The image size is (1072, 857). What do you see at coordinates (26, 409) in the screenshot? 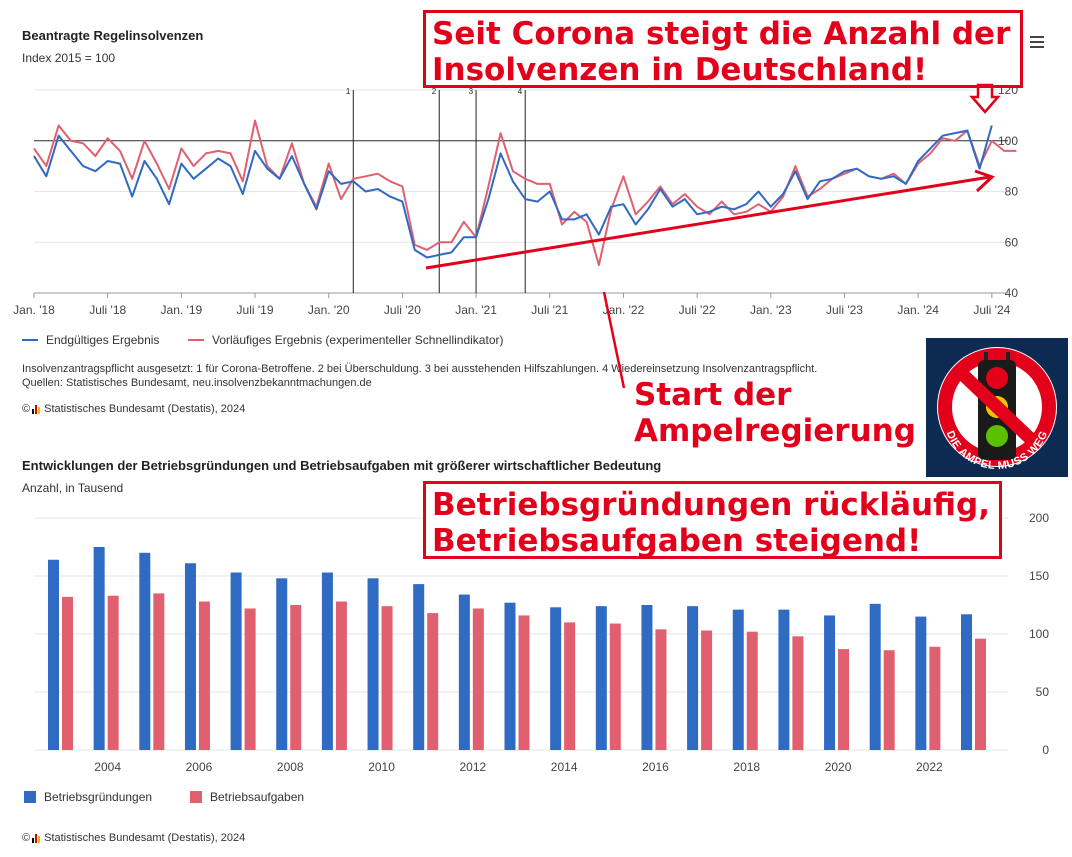
I see `copyright-icon: ©` at bounding box center [26, 409].